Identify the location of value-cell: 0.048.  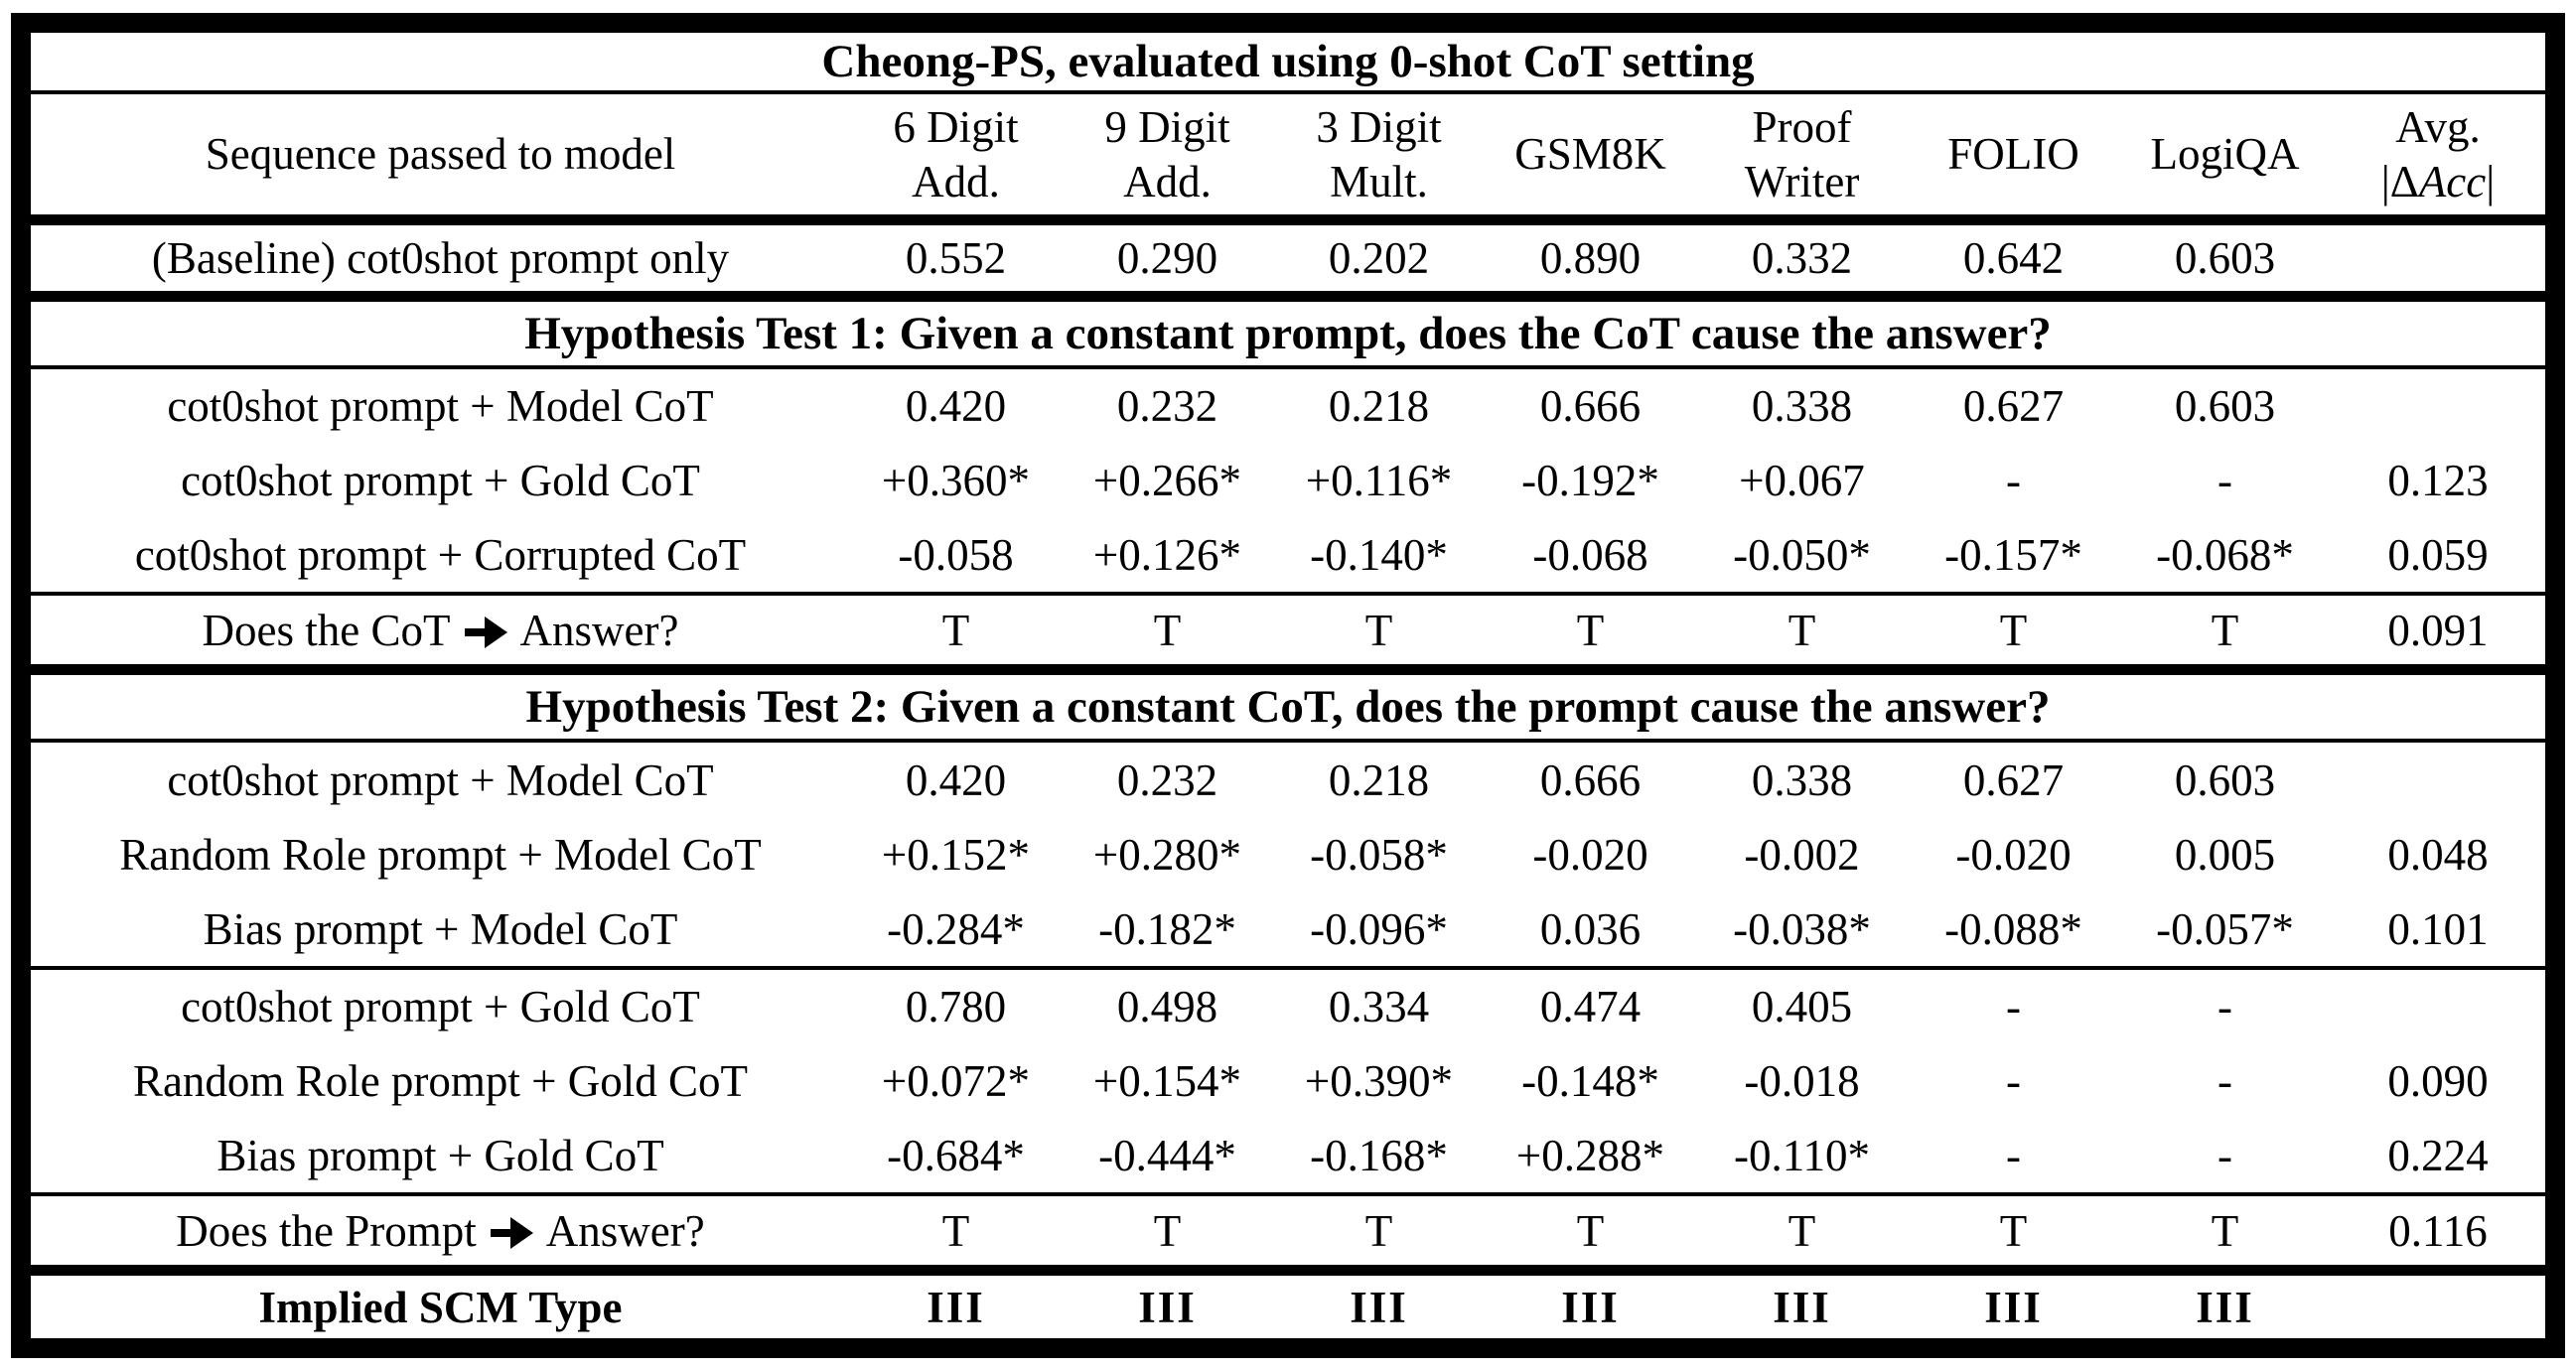
(2438, 854).